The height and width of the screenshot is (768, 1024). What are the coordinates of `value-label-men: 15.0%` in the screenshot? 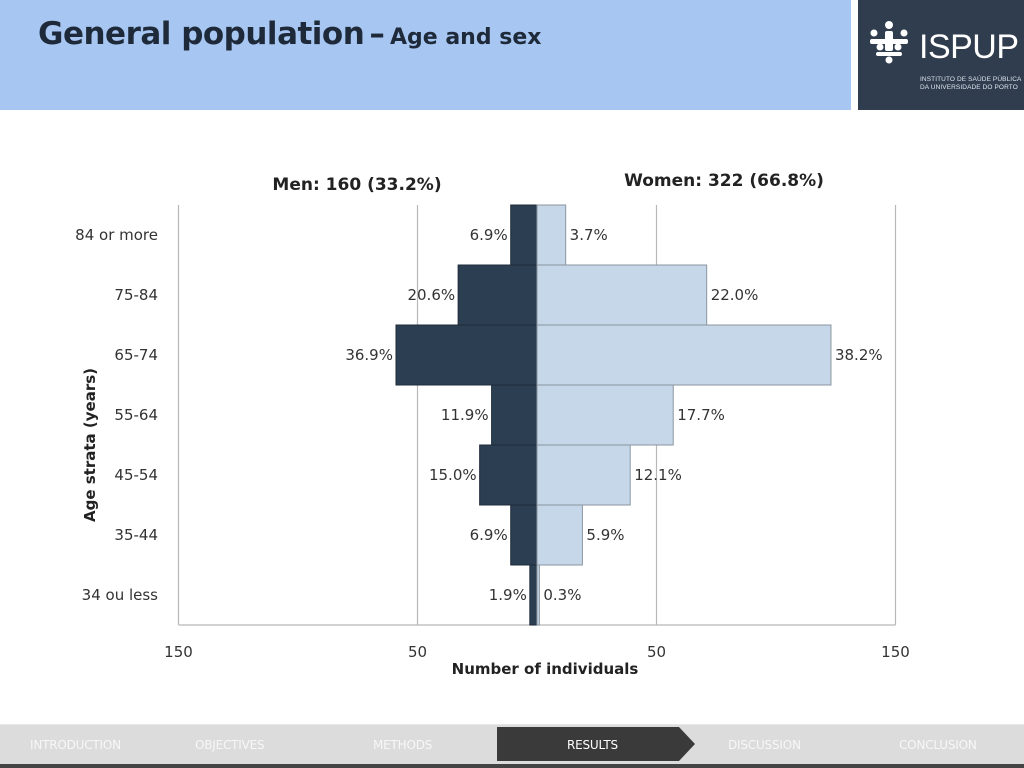 It's located at (453, 475).